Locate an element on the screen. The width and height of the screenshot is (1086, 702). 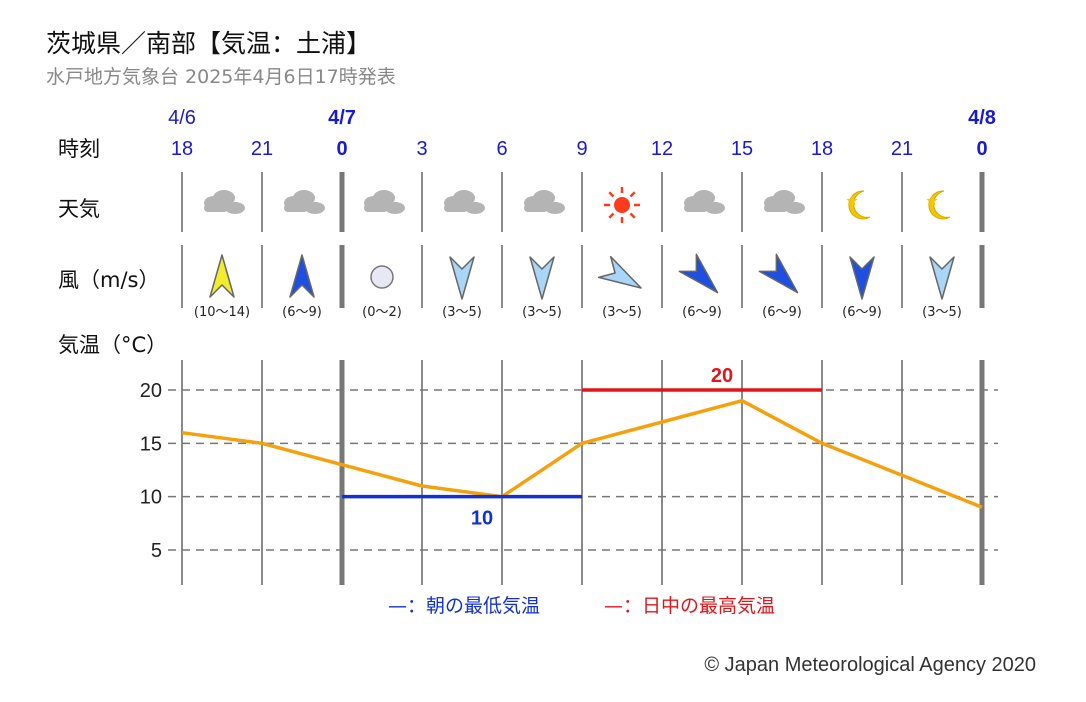
legend-item: —：朝の最低気温 is located at coordinates (464, 606).